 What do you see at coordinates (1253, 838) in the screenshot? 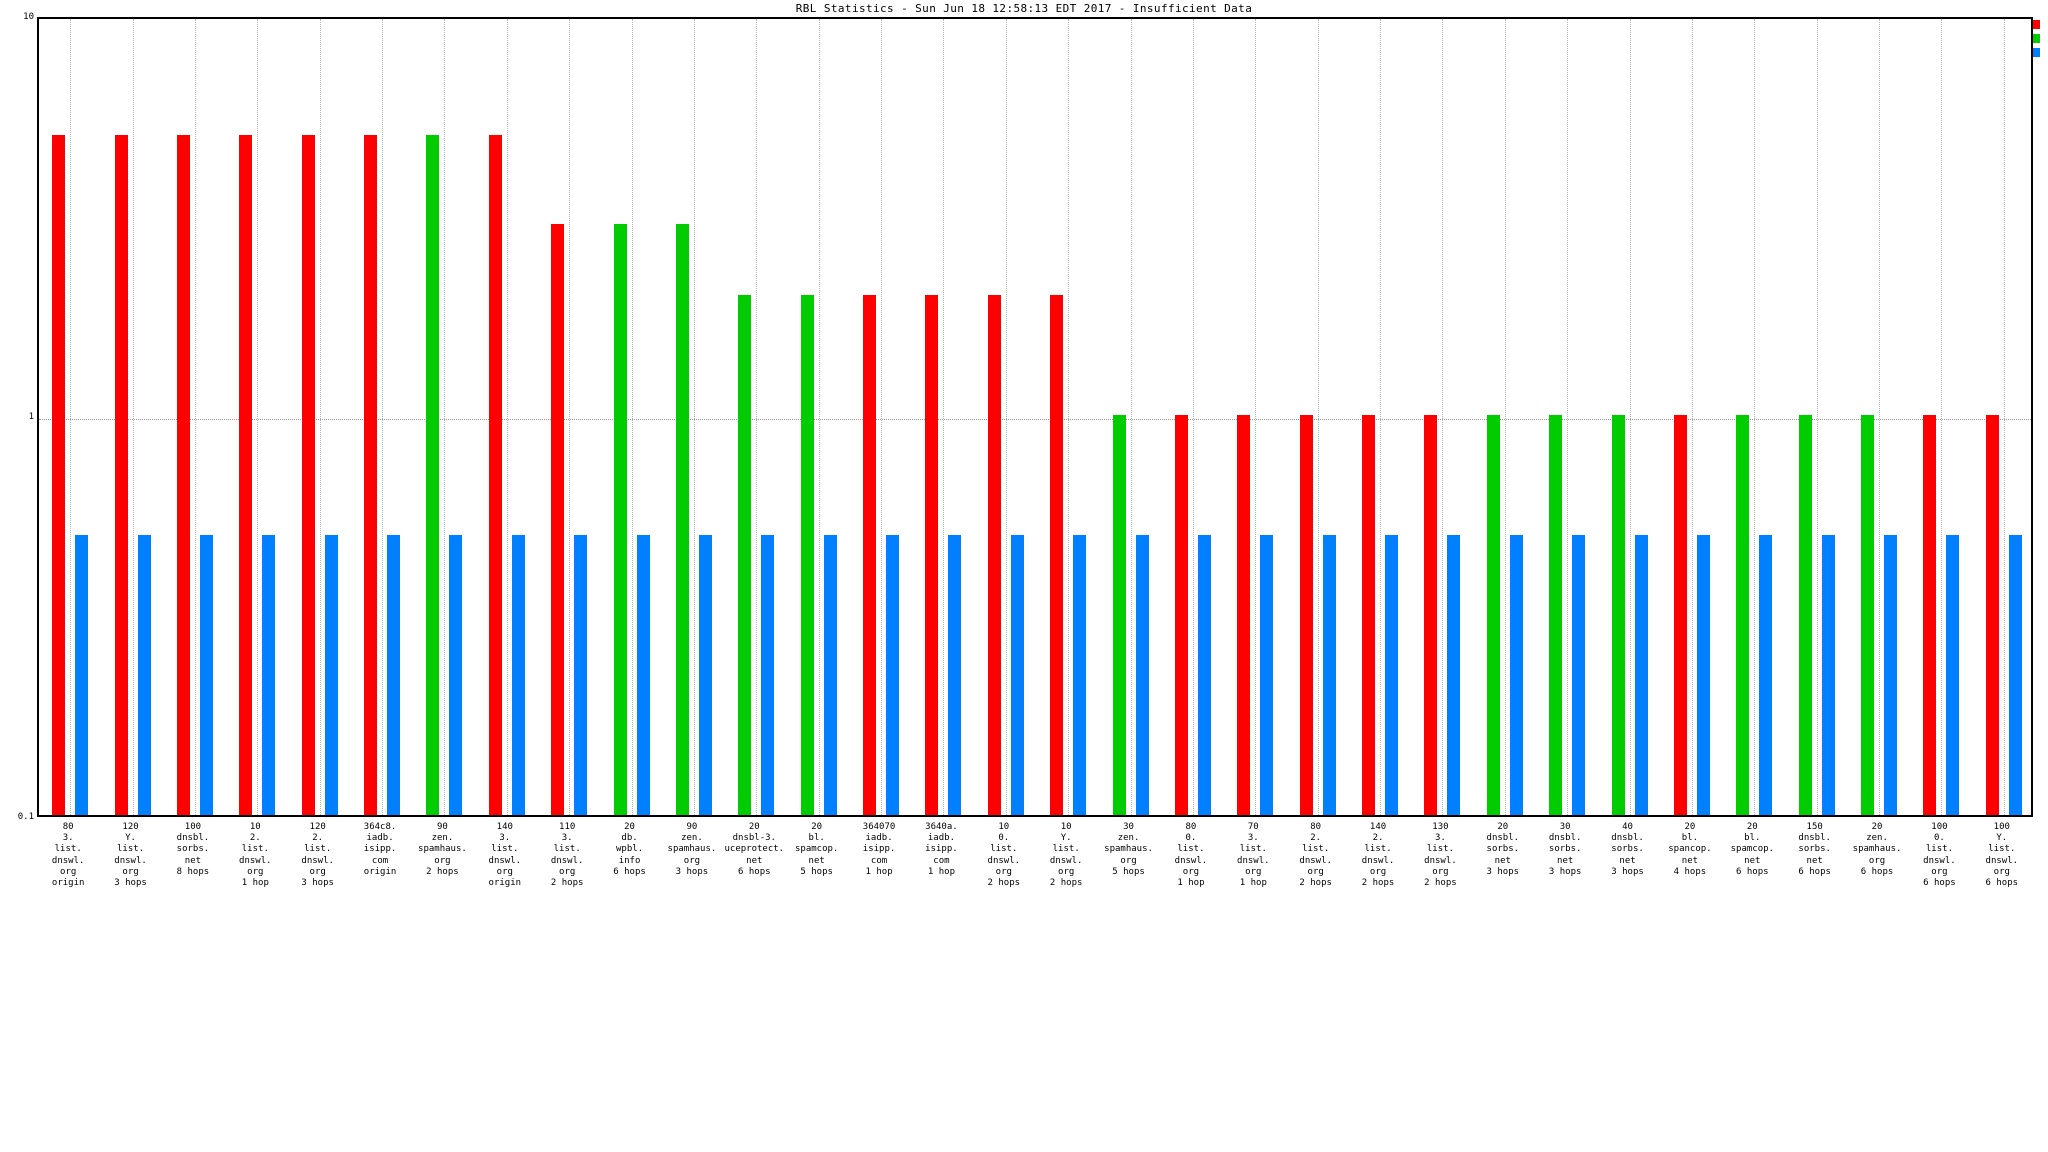
I see `x-tick-label-line: 3.` at bounding box center [1253, 838].